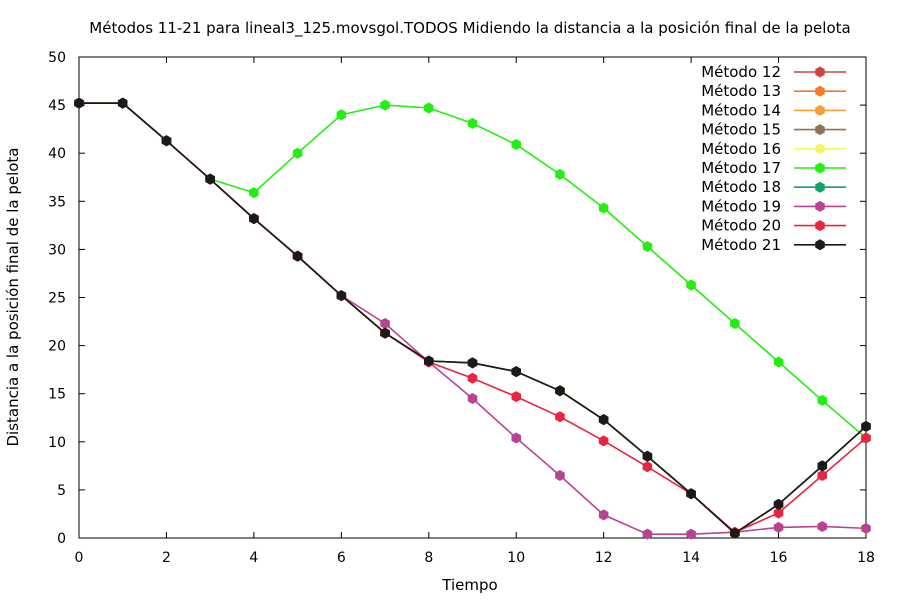 This screenshot has width=900, height=600. Describe the element at coordinates (773, 226) in the screenshot. I see `legend-entry-metodo-20: Método 20` at that location.